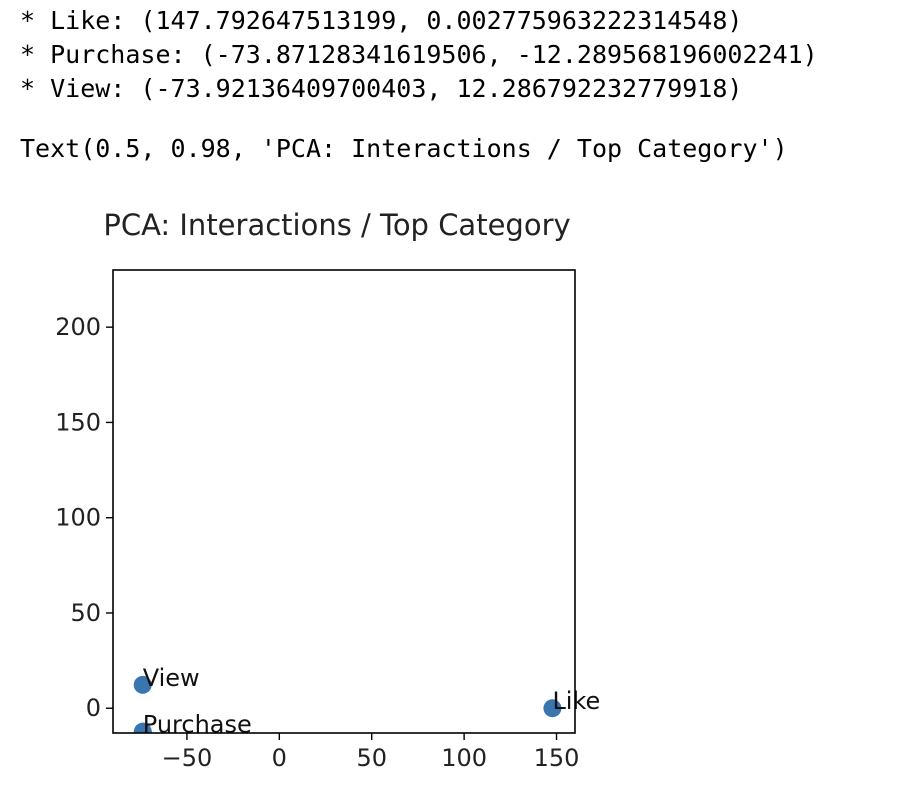  I want to click on y-tick-label: 0, so click(93, 708).